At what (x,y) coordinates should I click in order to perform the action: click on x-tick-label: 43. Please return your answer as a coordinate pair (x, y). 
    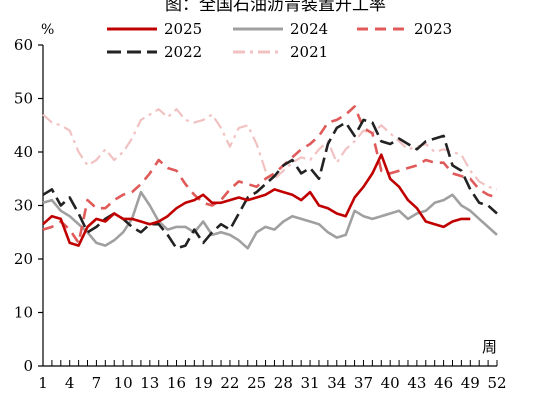
    Looking at the image, I should click on (416, 383).